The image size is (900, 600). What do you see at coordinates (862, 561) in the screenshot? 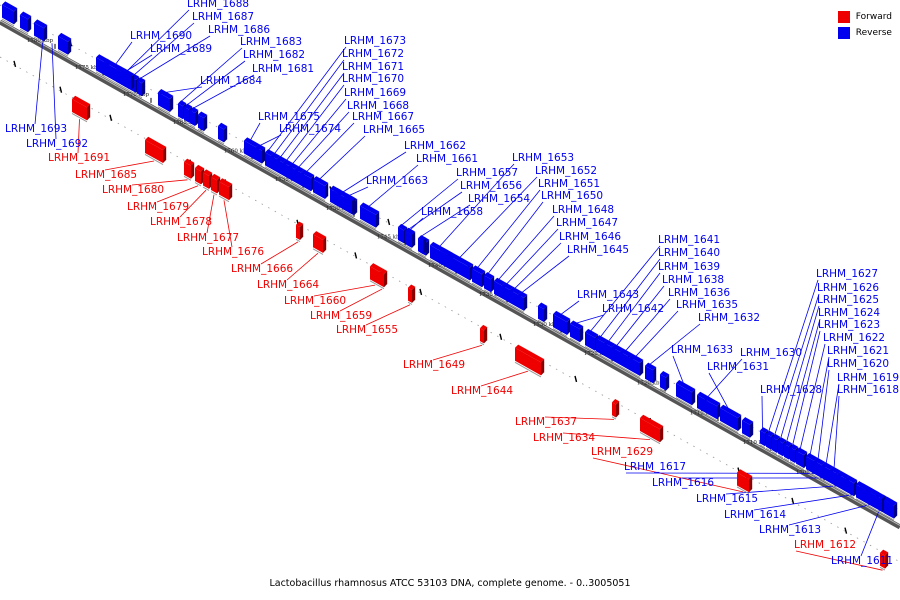
I see `gene-label: LRHM_1611` at bounding box center [862, 561].